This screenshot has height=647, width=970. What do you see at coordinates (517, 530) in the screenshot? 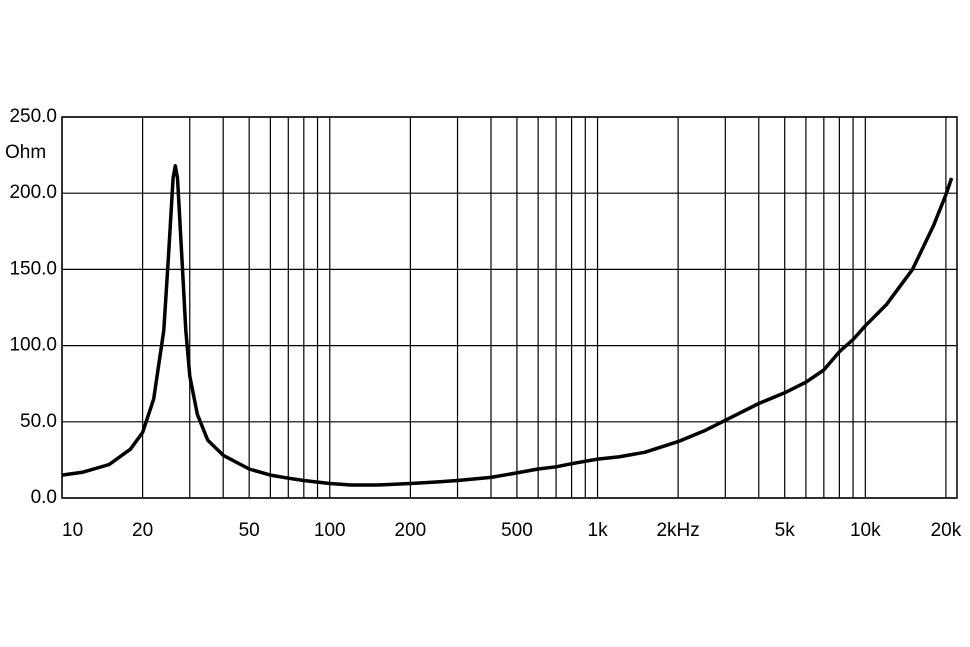
I see `x-tick-label: 500` at bounding box center [517, 530].